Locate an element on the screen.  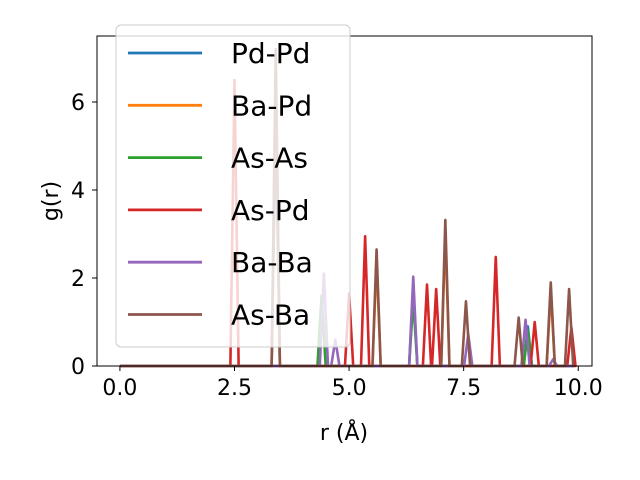
legend-label: Ba-Pd is located at coordinates (271, 105).